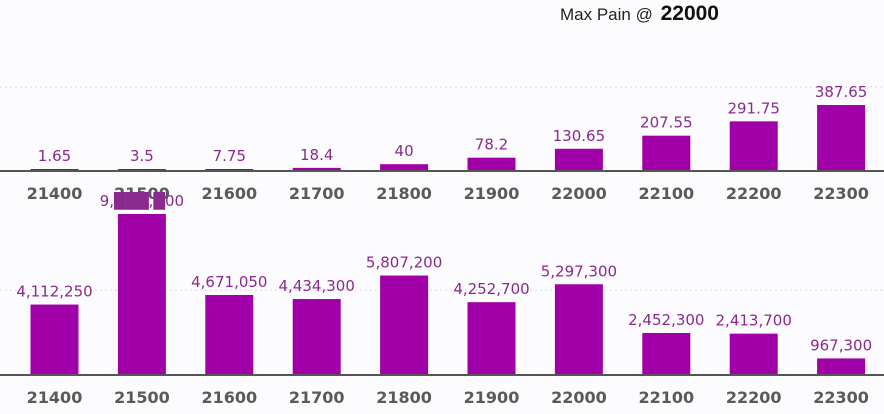 This screenshot has height=414, width=884. What do you see at coordinates (841, 92) in the screenshot?
I see `premium-value-label: 387.65` at bounding box center [841, 92].